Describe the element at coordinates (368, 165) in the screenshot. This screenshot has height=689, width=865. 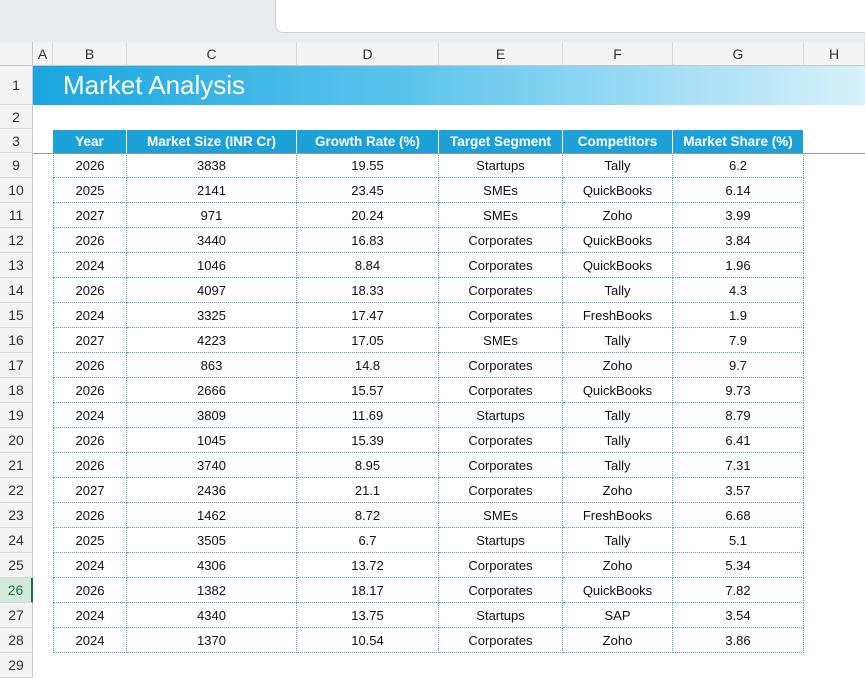
I see `table-cell: 19.55` at that location.